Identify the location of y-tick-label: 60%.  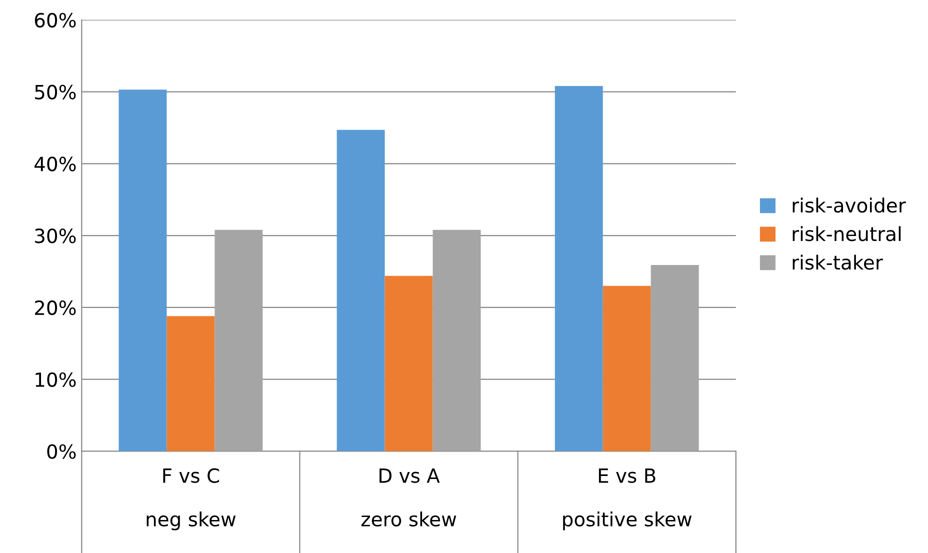
(55, 20).